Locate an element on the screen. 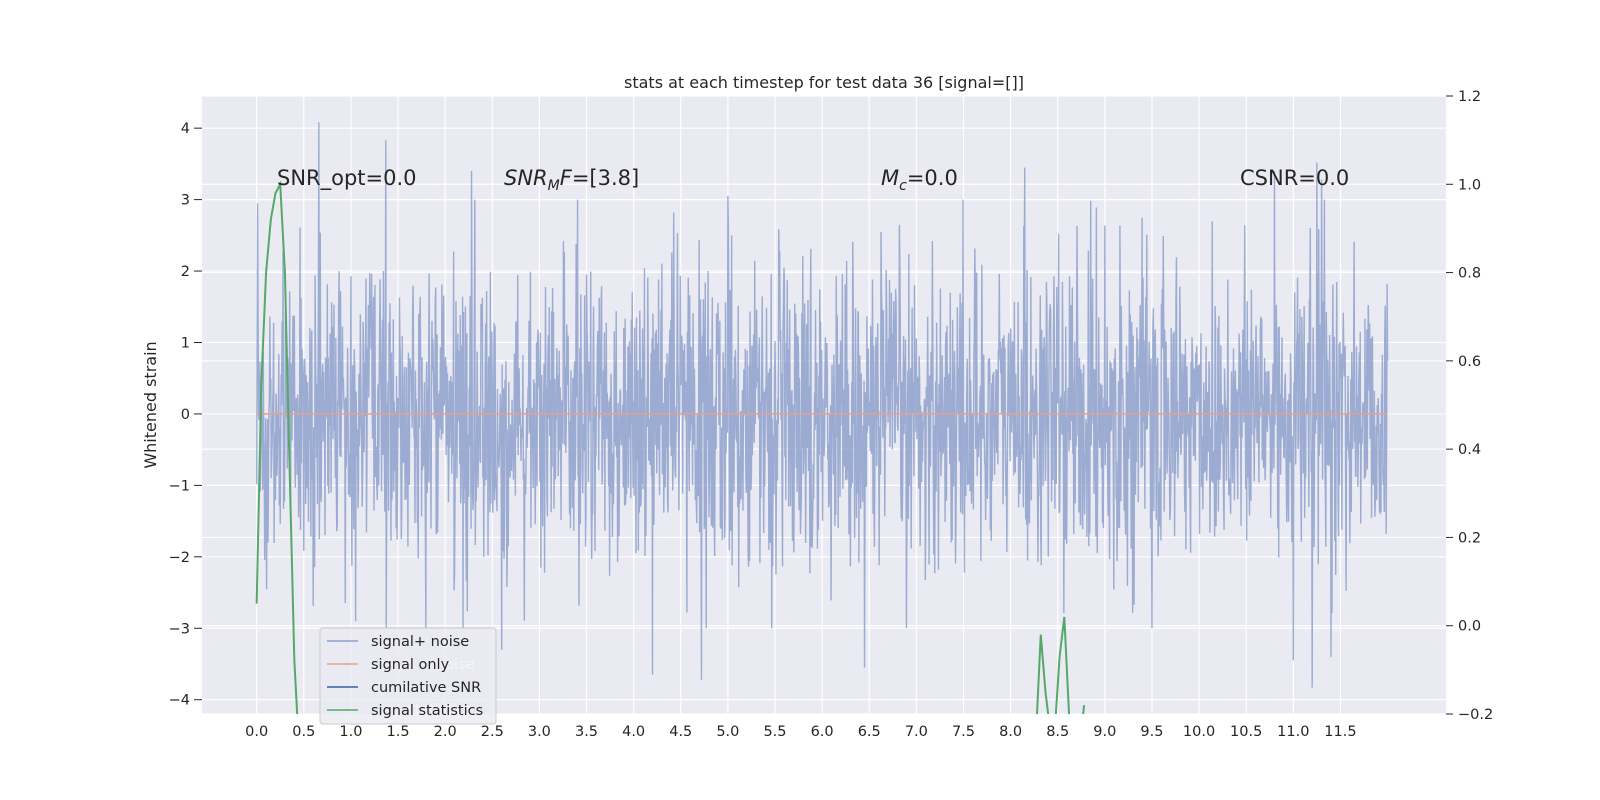 The width and height of the screenshot is (1600, 800). x-tick-label: 5.5 is located at coordinates (774, 732).